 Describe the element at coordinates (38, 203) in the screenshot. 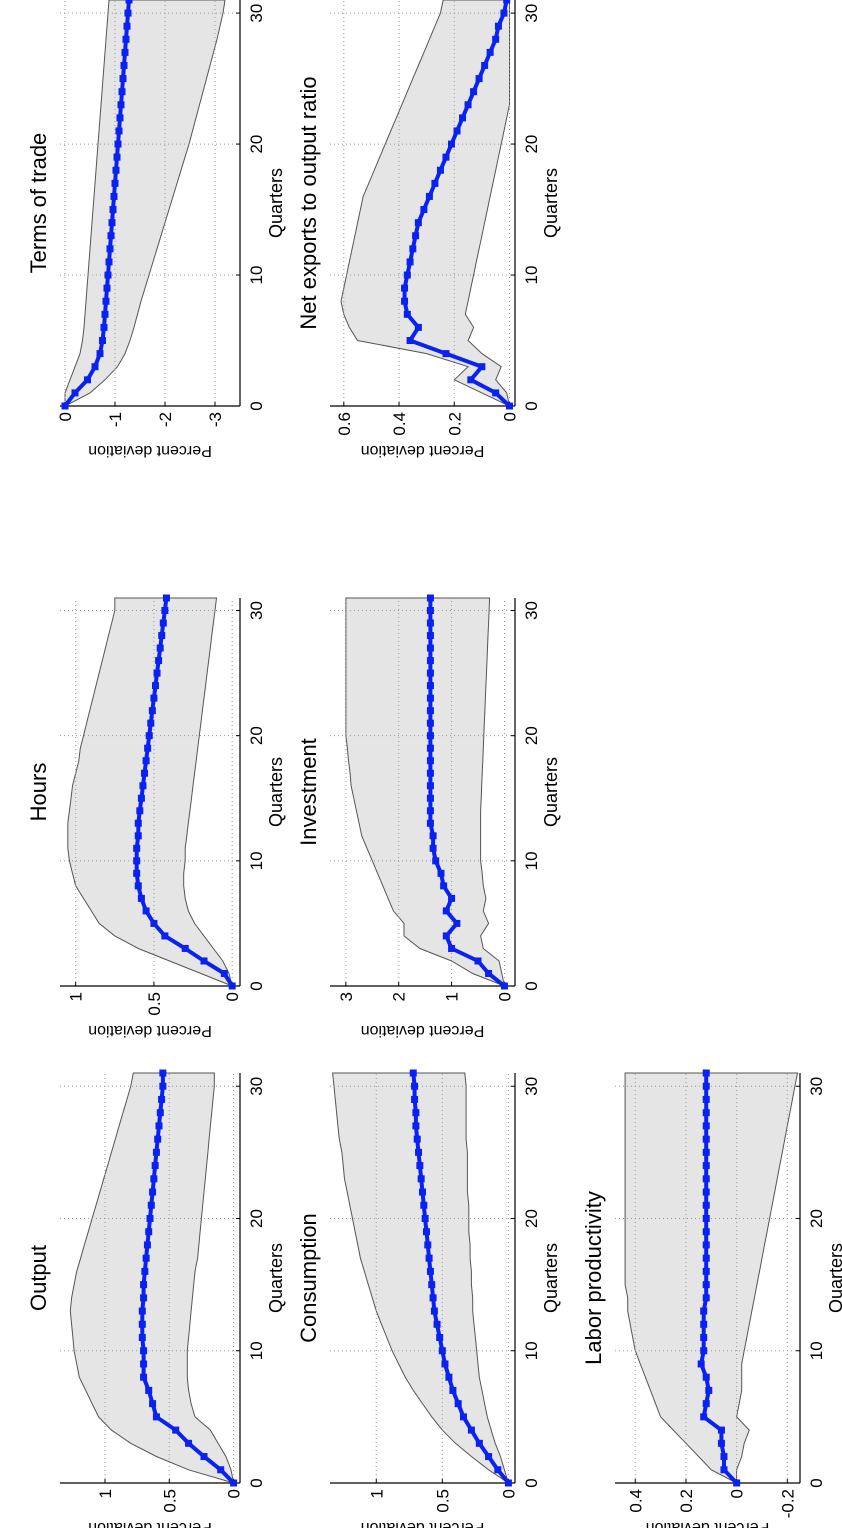

I see `panel-title: Terms of trade` at that location.